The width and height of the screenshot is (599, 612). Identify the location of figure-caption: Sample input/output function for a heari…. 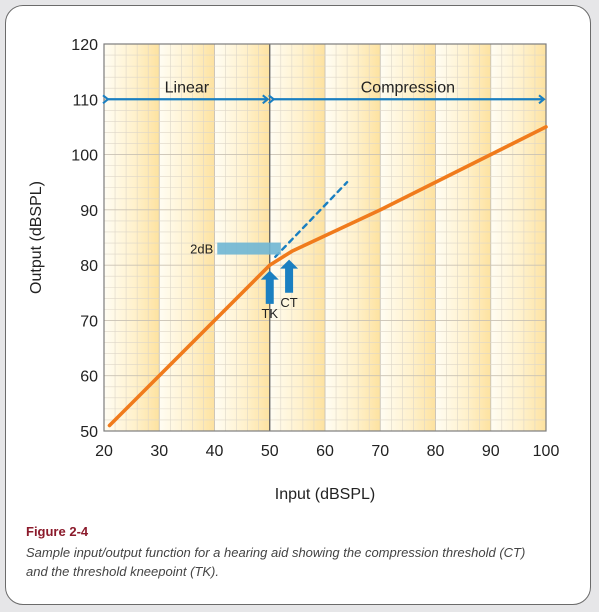
(276, 562).